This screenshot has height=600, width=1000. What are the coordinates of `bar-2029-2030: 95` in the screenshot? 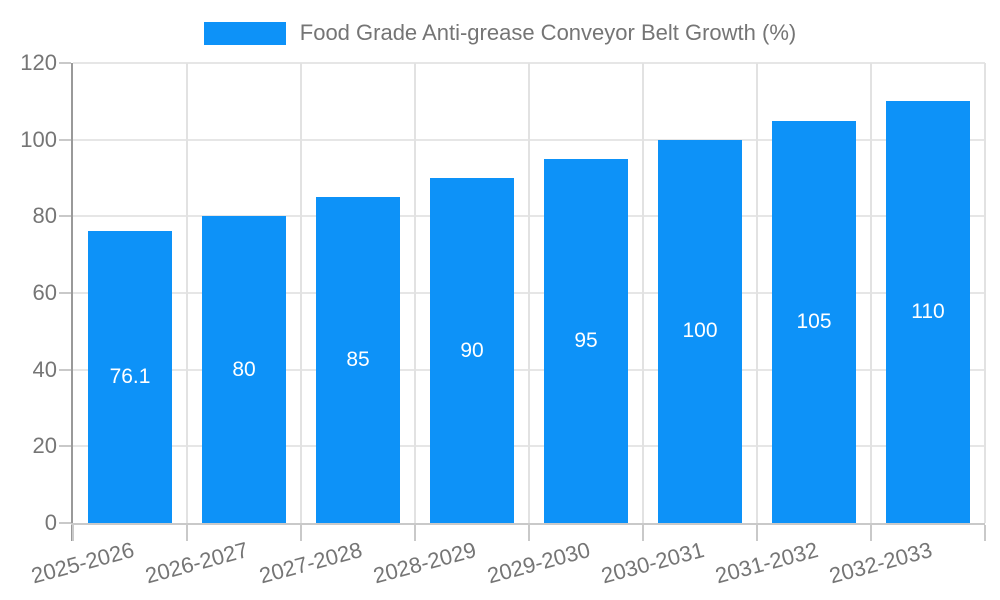 It's located at (586, 340).